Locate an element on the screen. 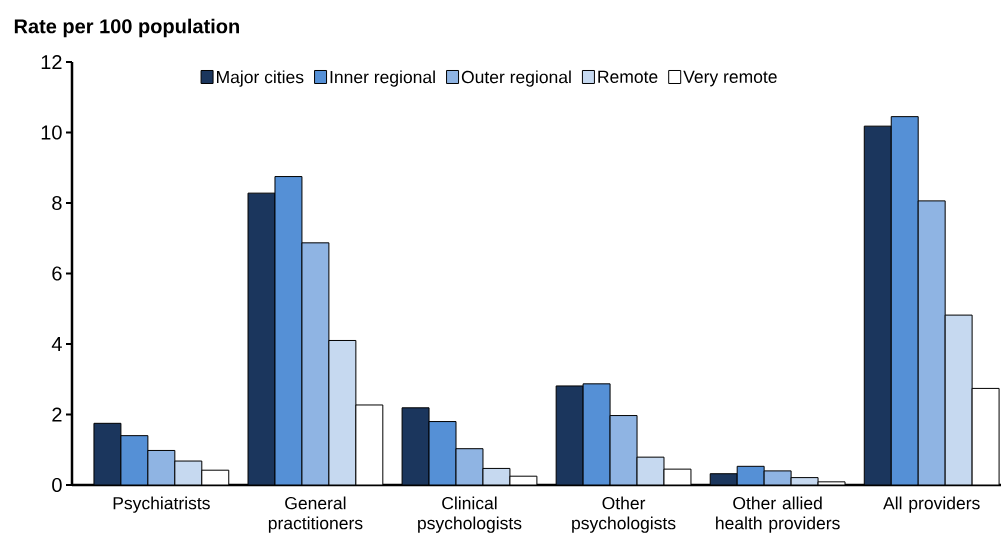  x-tick-label: Other psychologists is located at coordinates (624, 514).